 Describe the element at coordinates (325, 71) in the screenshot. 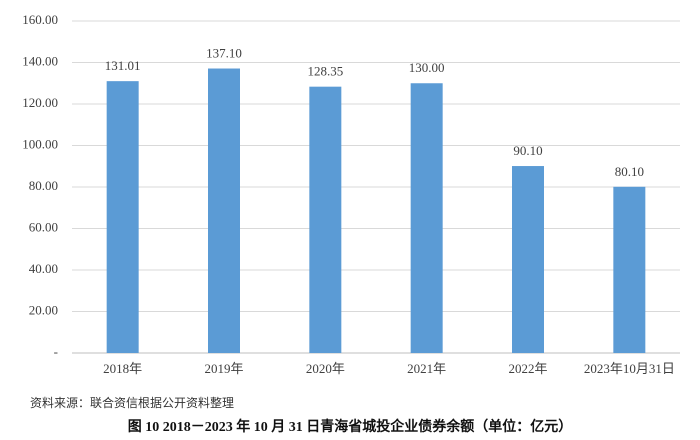

I see `value-label: 128.35` at that location.